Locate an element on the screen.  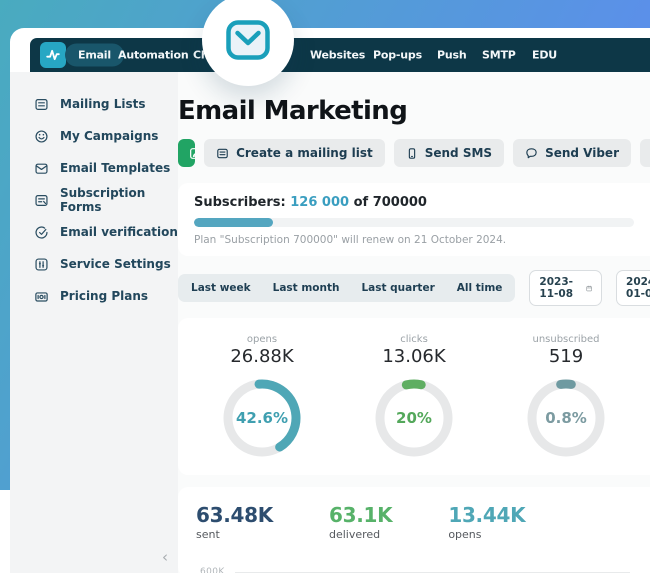
stat-sent: 63.48K sent is located at coordinates (234, 522).